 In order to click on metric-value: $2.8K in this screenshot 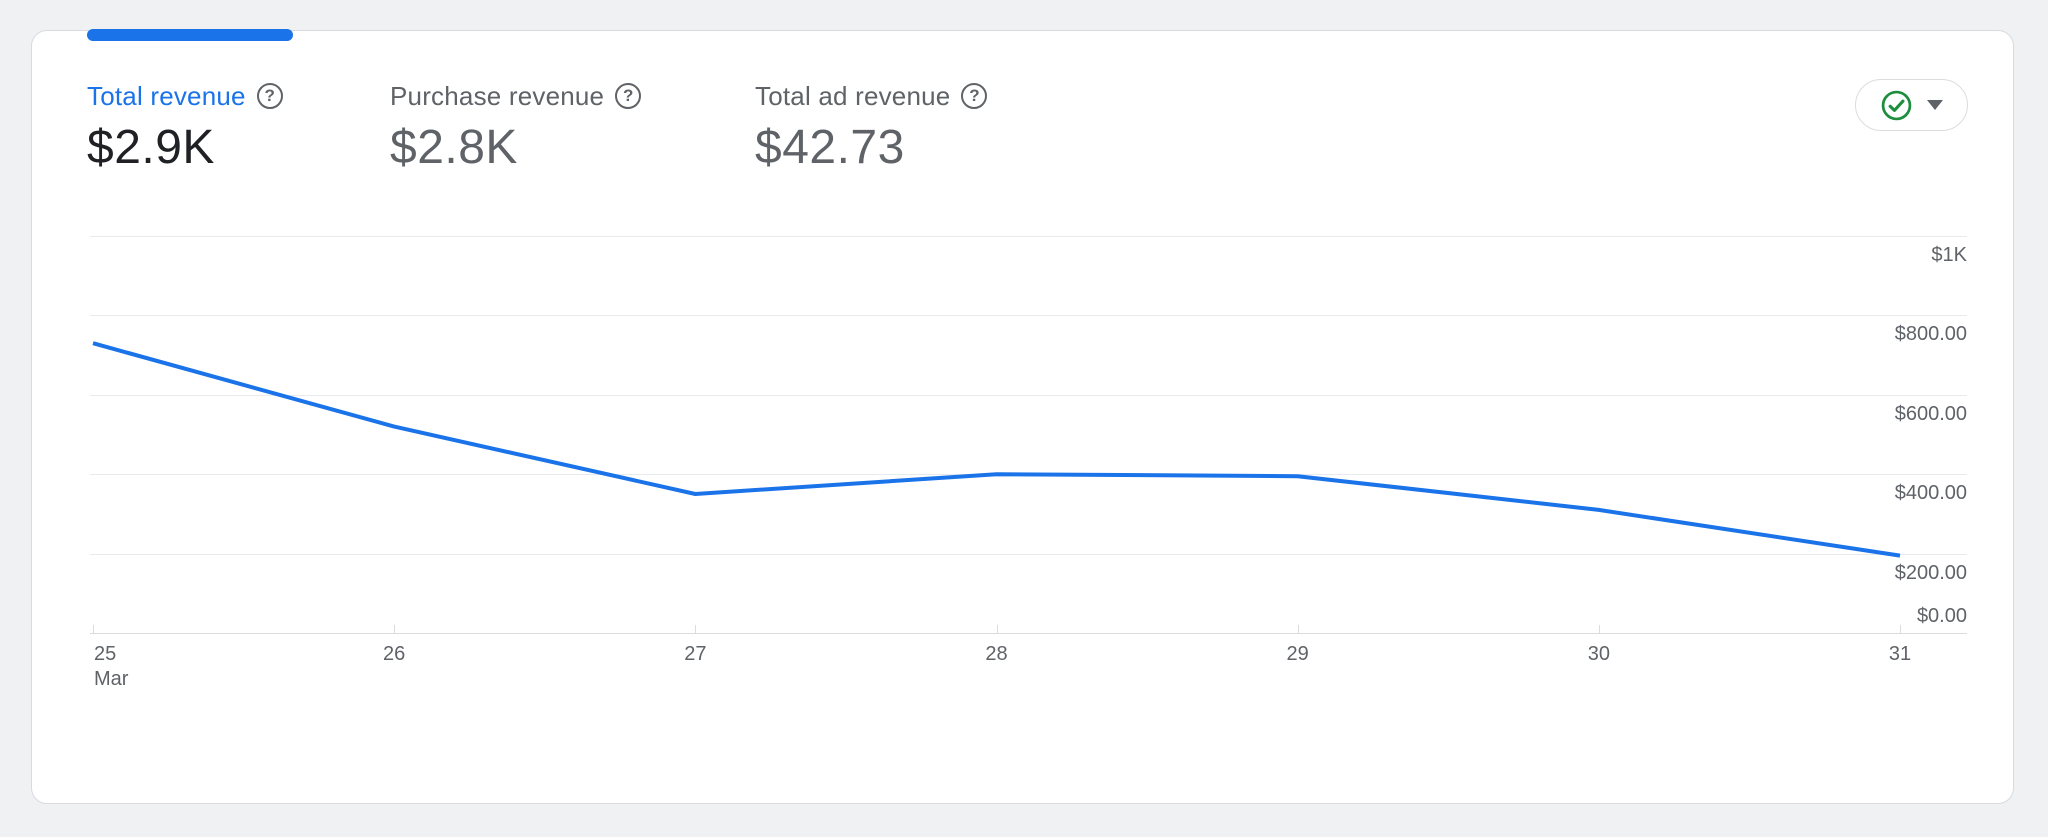, I will do `click(454, 147)`.